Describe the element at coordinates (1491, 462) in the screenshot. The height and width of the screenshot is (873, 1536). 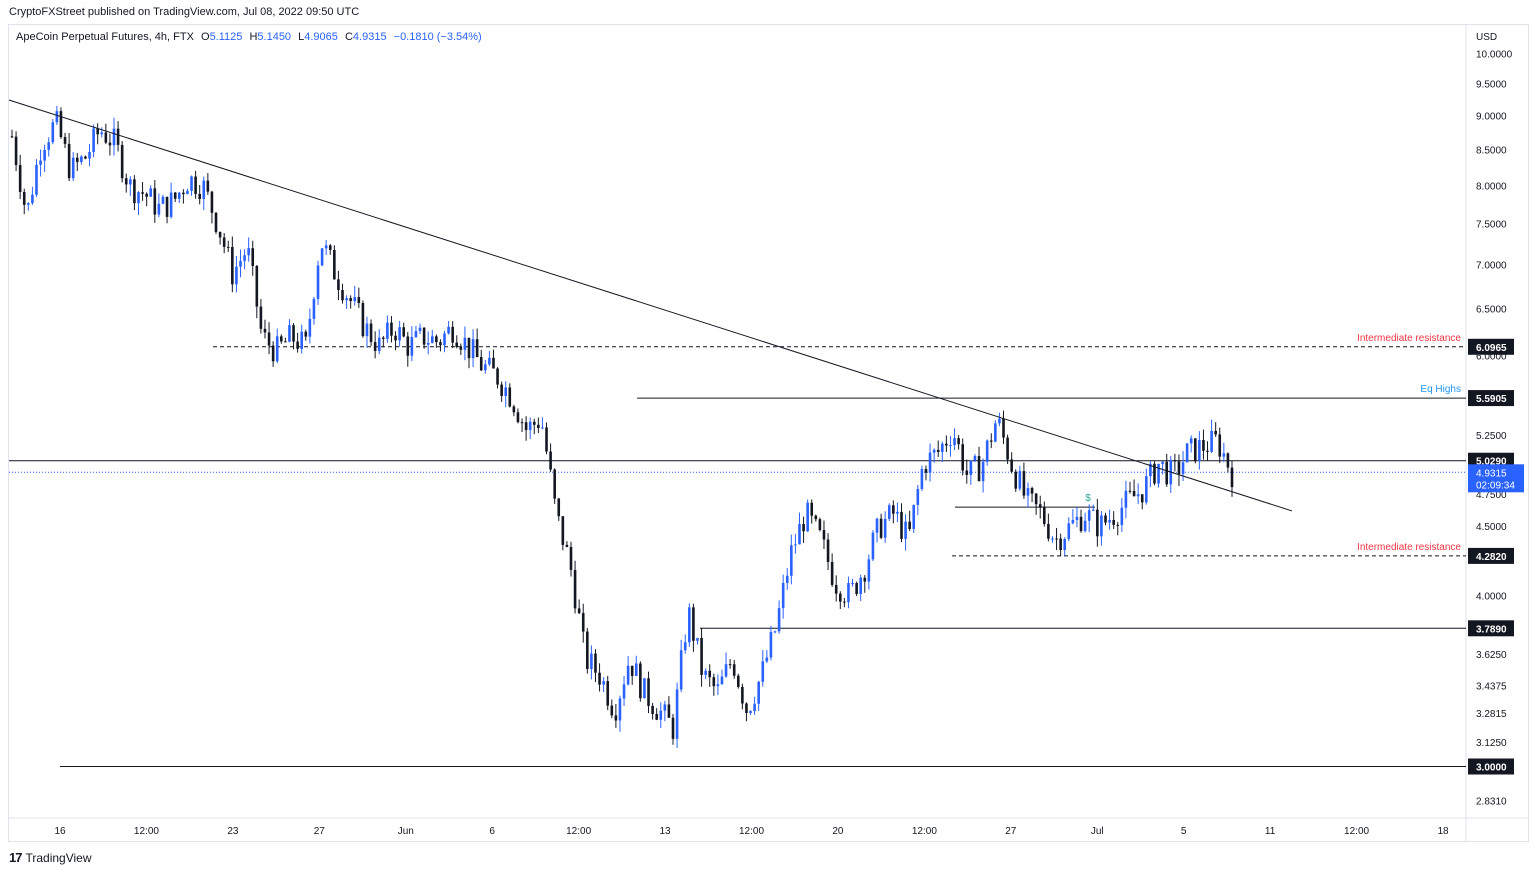
I see `level-badge-text: 5.0290` at that location.